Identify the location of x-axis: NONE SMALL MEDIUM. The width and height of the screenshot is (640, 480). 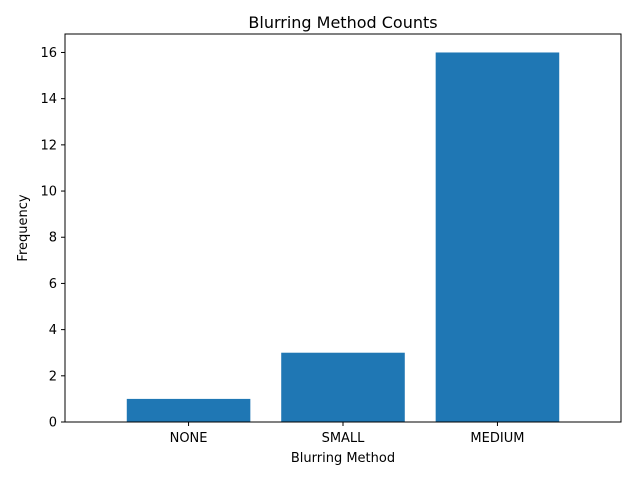
(347, 434).